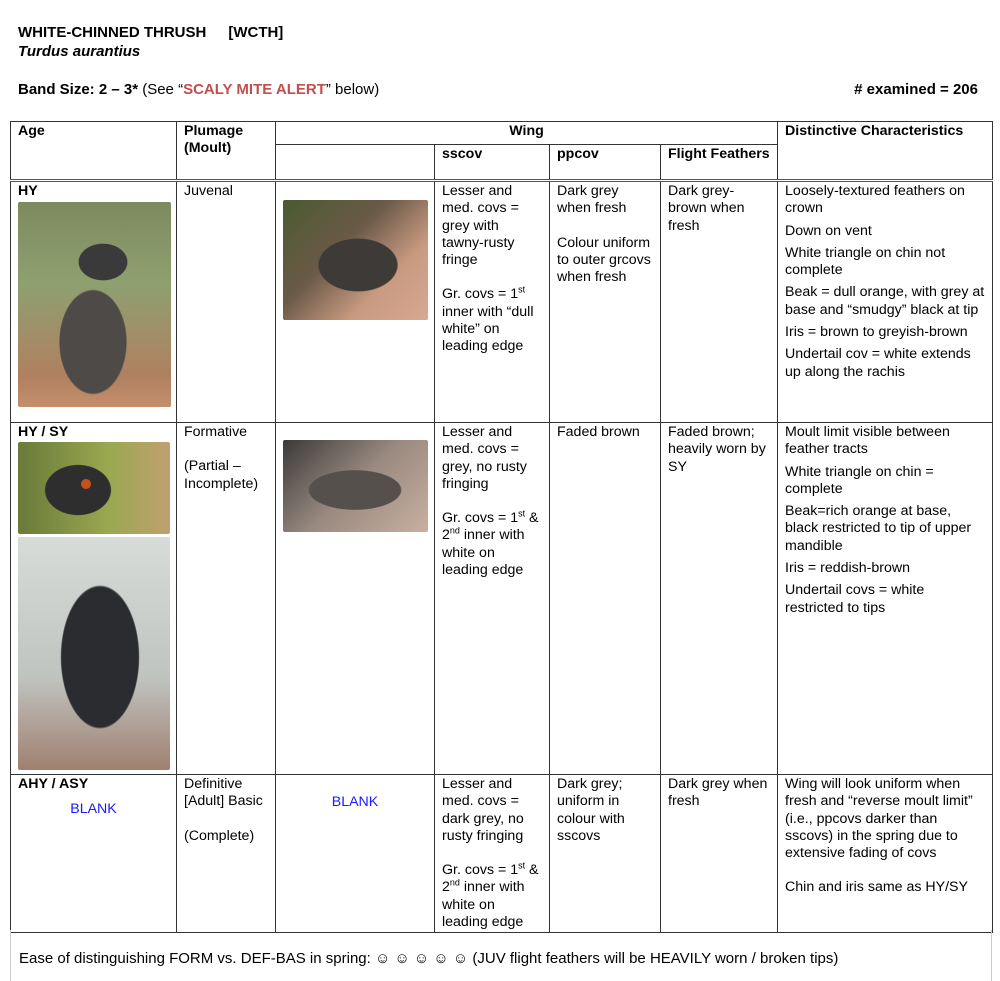 The height and width of the screenshot is (981, 1000). What do you see at coordinates (161, 89) in the screenshot?
I see `band-note-pre: (See “` at bounding box center [161, 89].